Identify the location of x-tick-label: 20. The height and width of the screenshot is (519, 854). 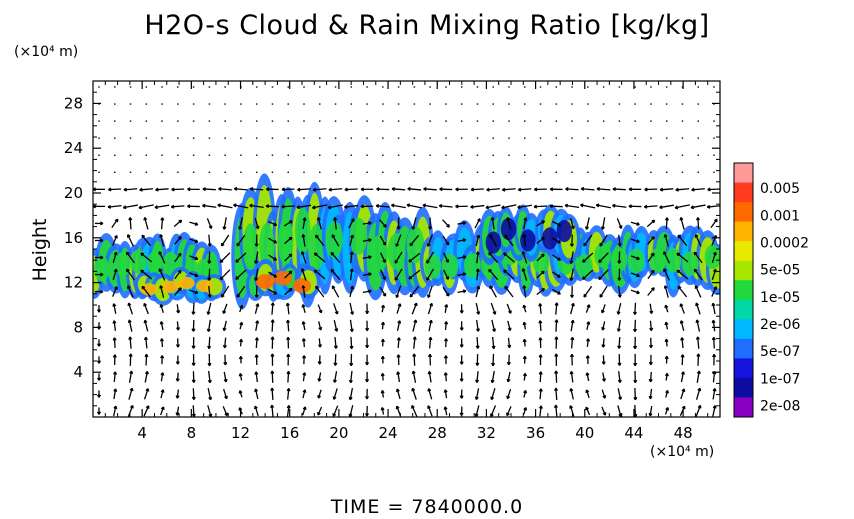
(338, 433).